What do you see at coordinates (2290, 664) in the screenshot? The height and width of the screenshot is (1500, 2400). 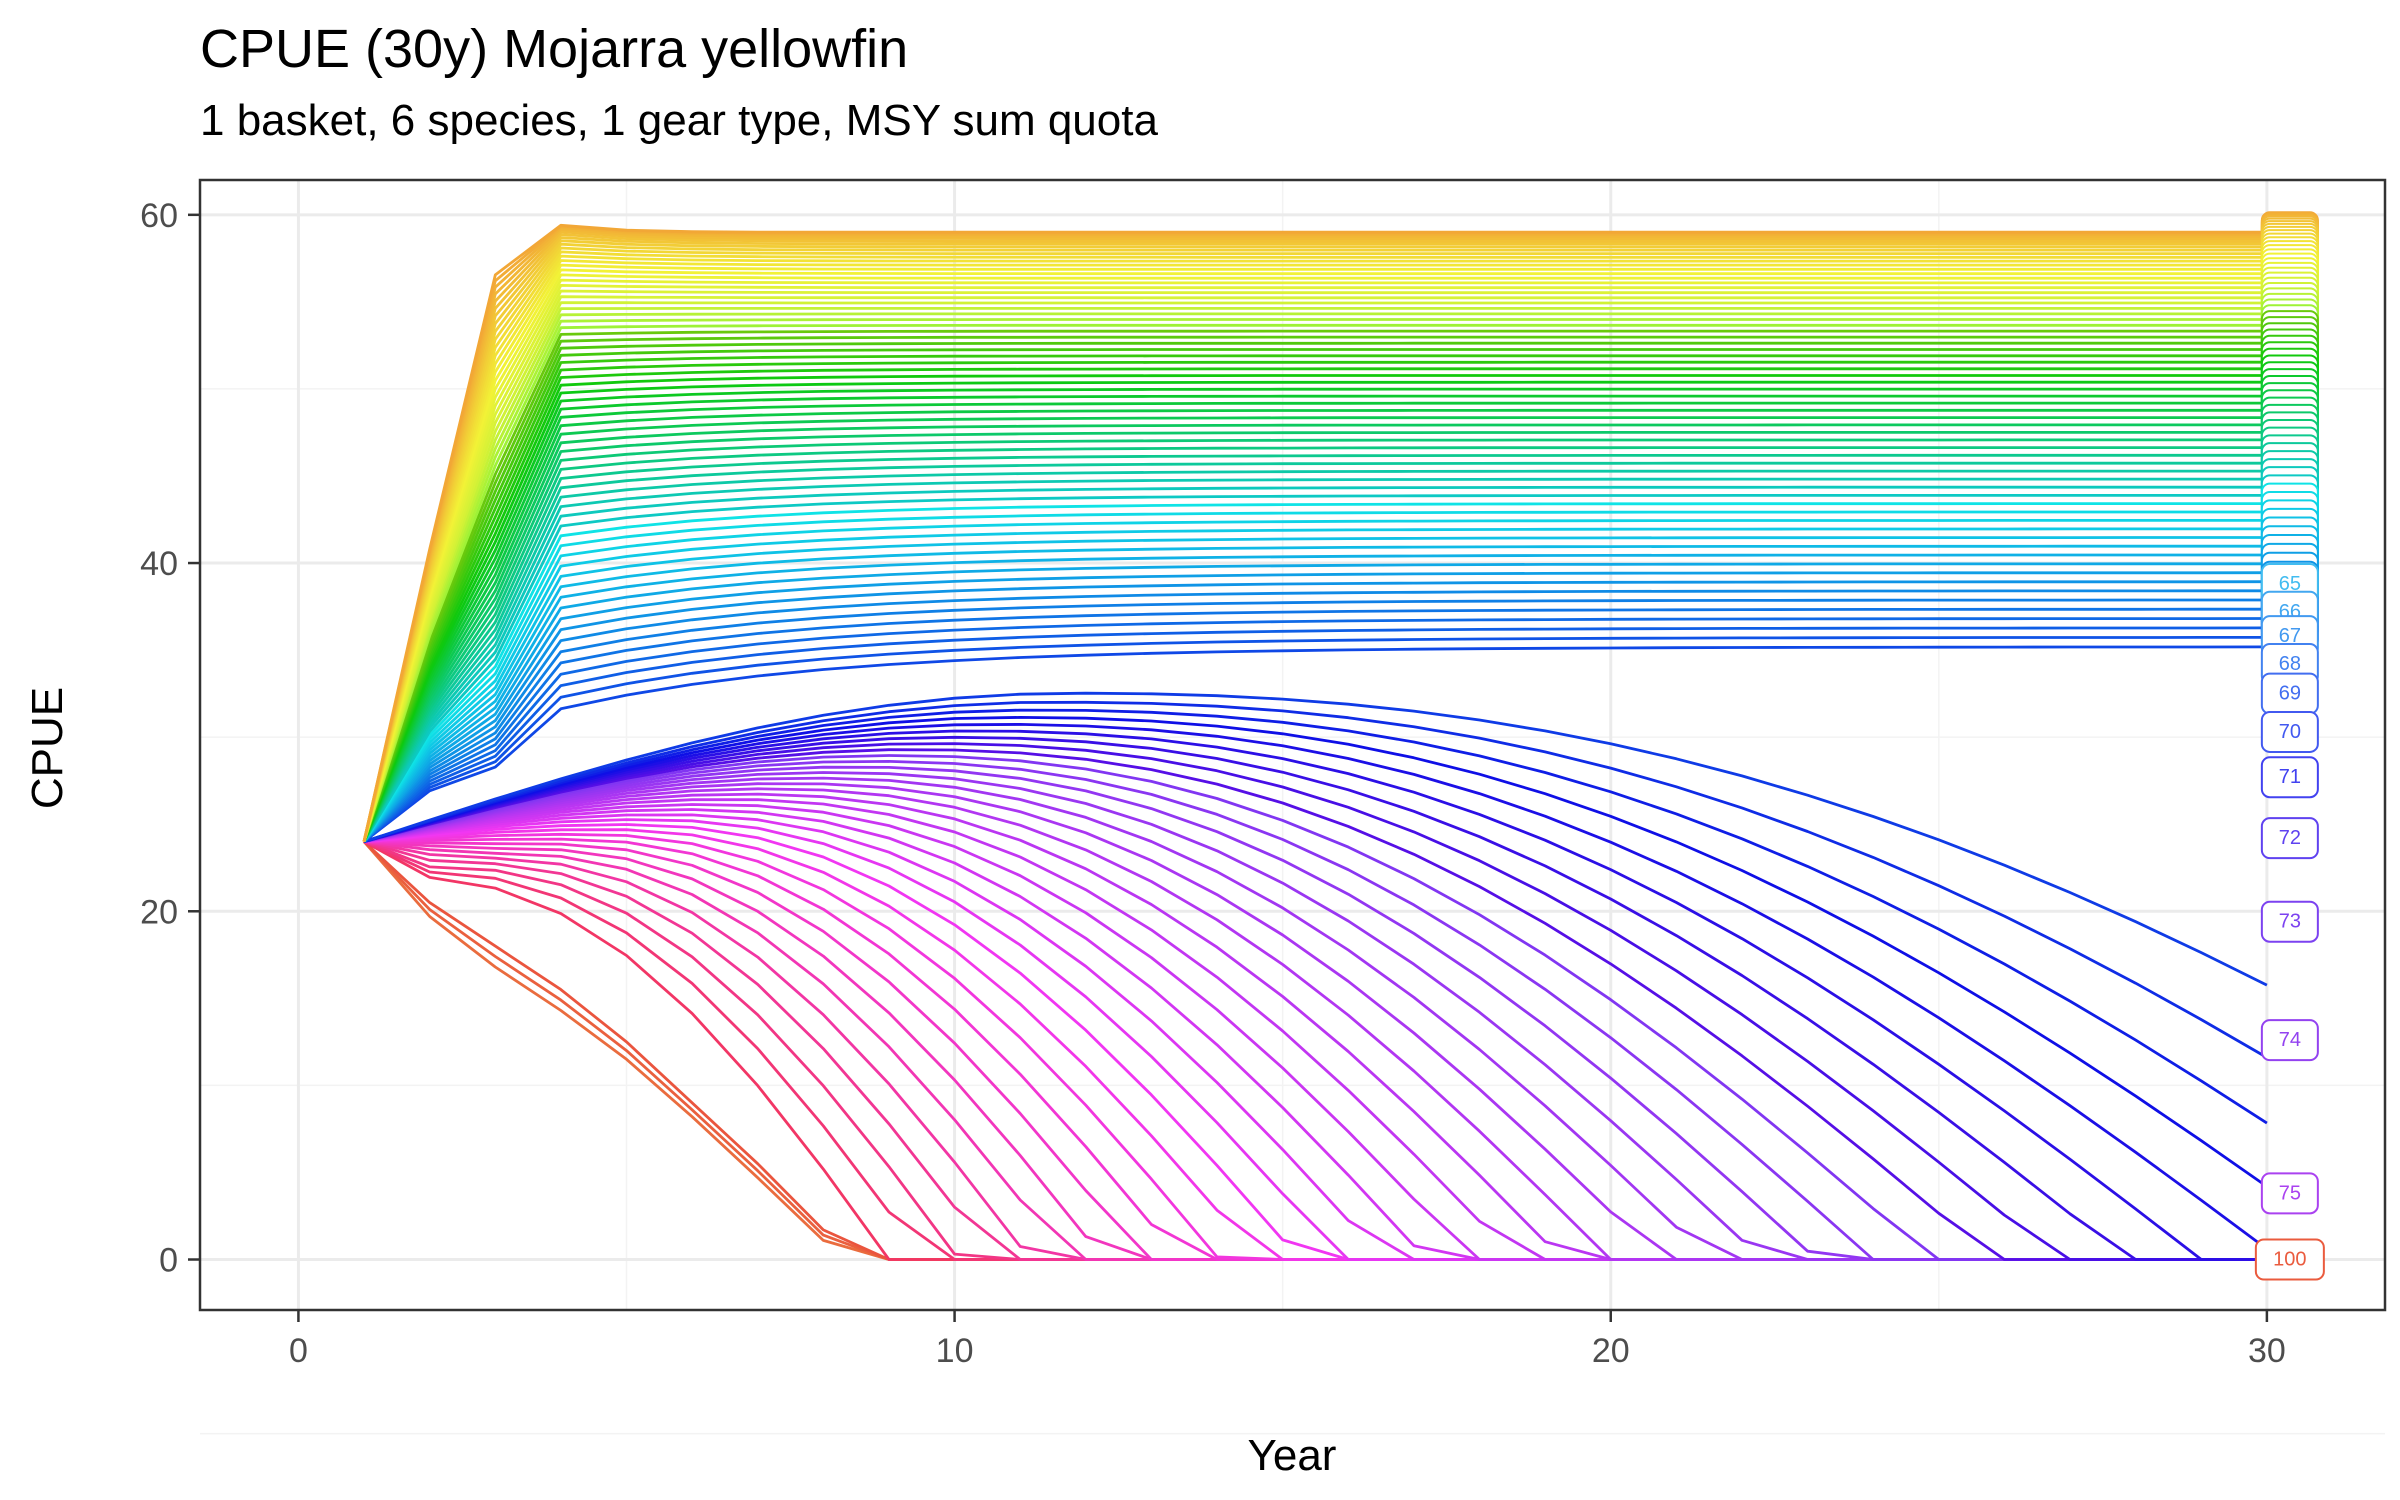 I see `series-label-text: 68` at bounding box center [2290, 664].